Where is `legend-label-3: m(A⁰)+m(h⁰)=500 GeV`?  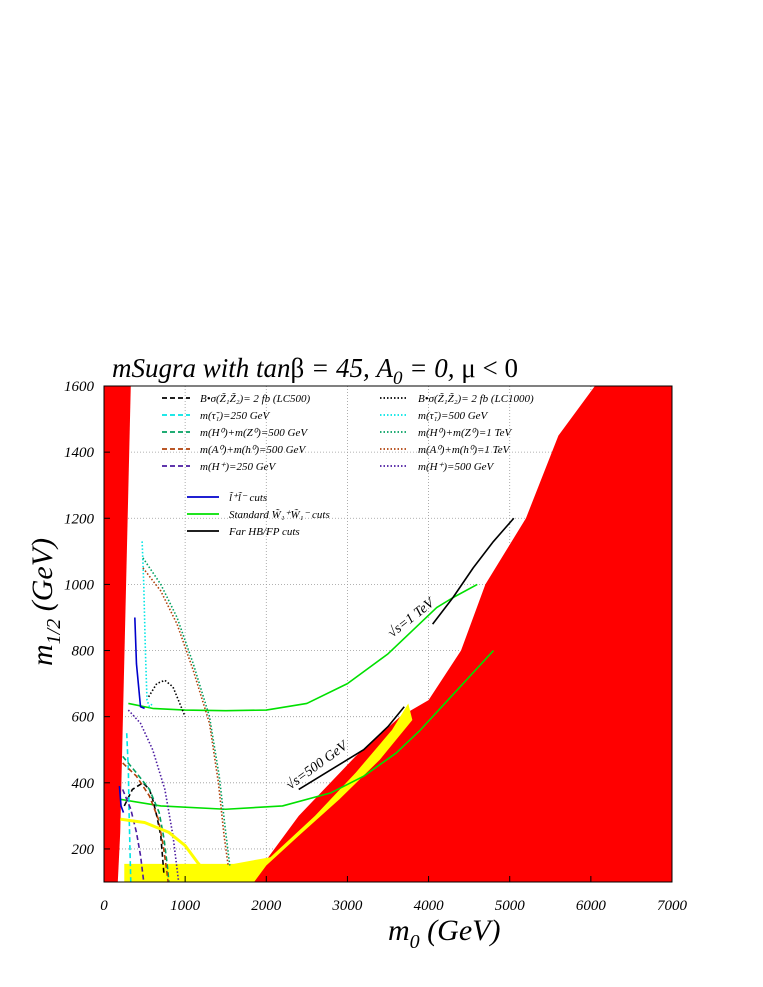
legend-label-3: m(A⁰)+m(h⁰)=500 GeV is located at coordinates (253, 450).